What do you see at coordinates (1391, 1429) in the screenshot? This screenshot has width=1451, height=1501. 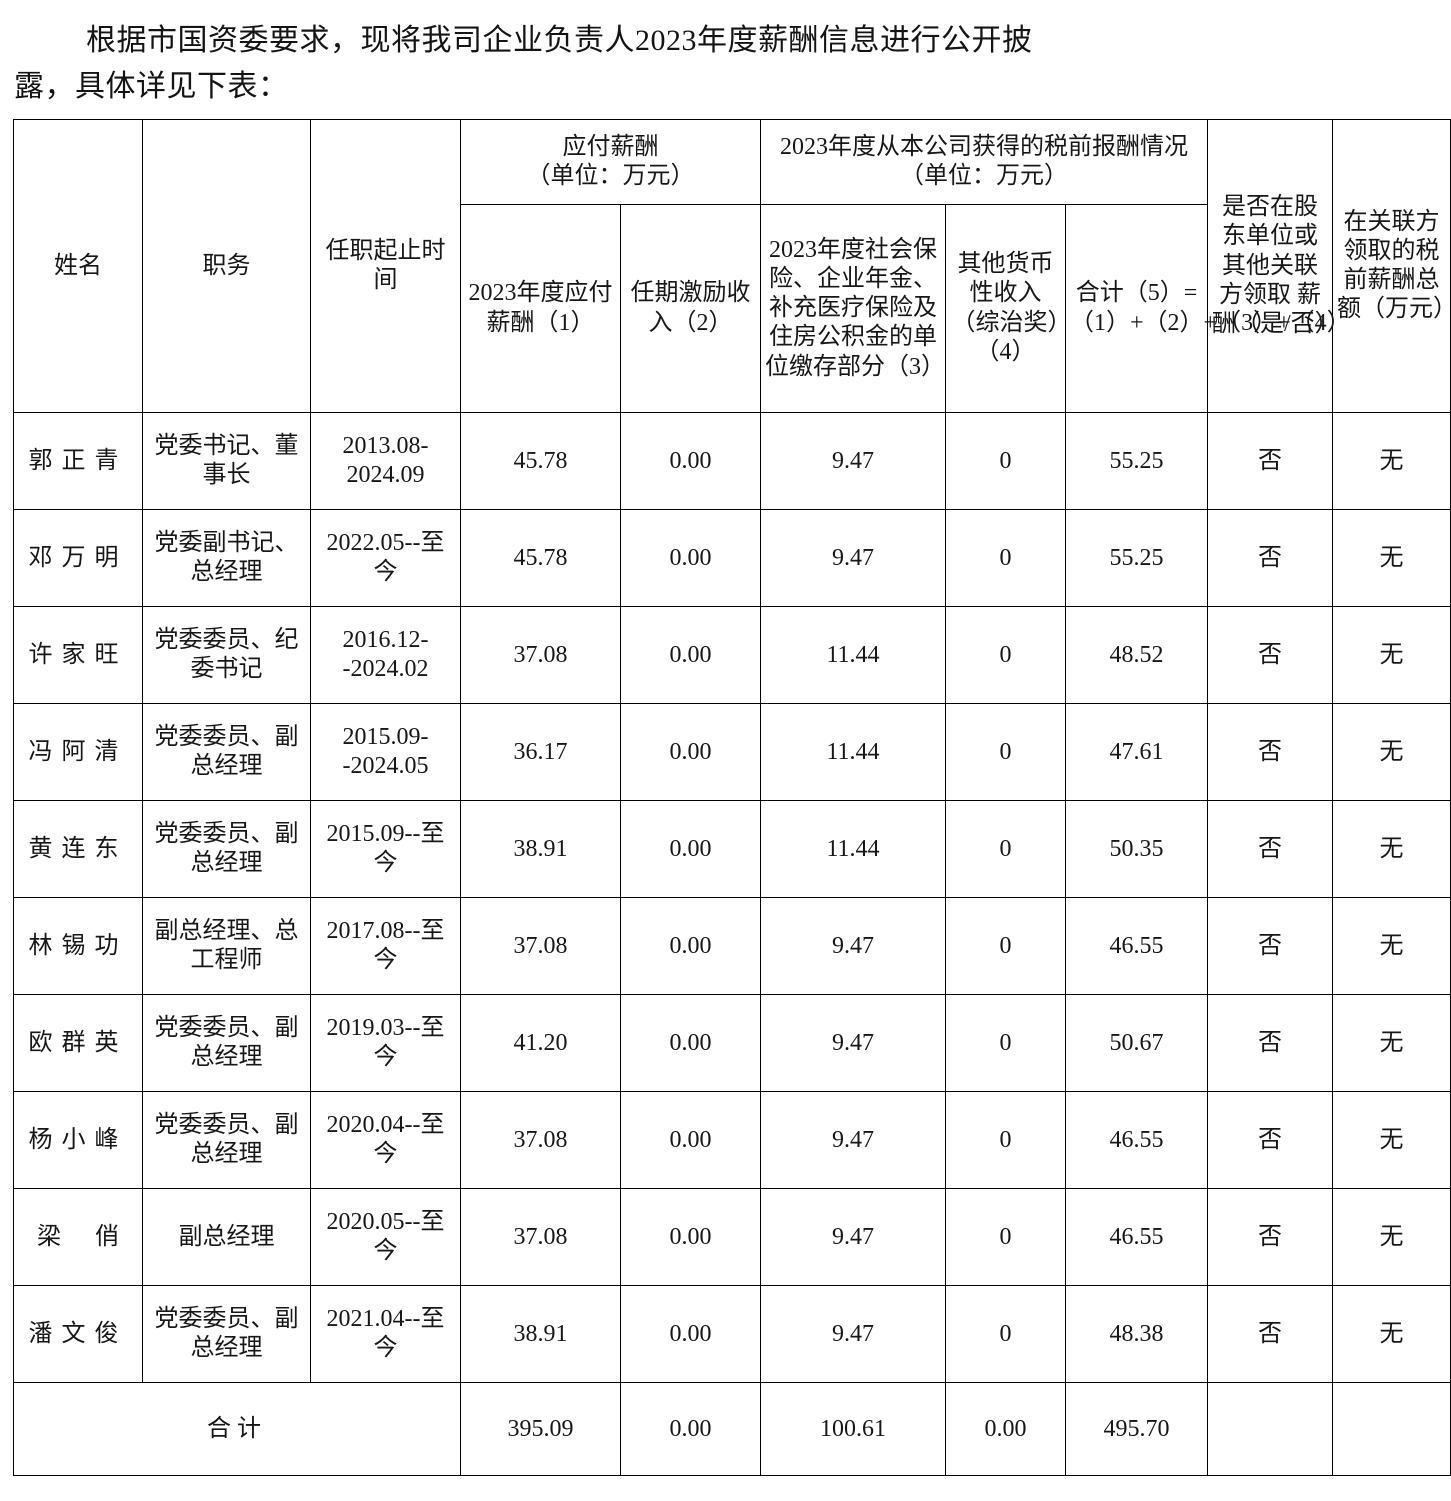 I see `total-related-party-pay` at bounding box center [1391, 1429].